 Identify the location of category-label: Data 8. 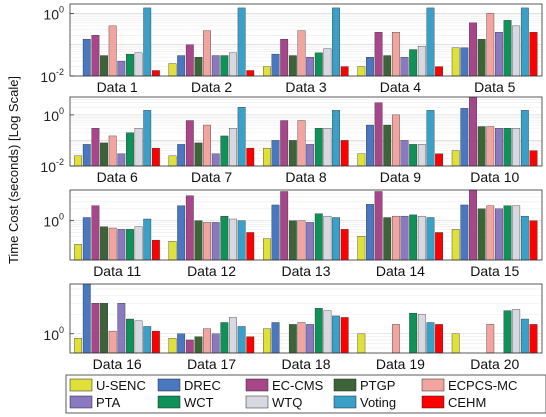
(305, 177).